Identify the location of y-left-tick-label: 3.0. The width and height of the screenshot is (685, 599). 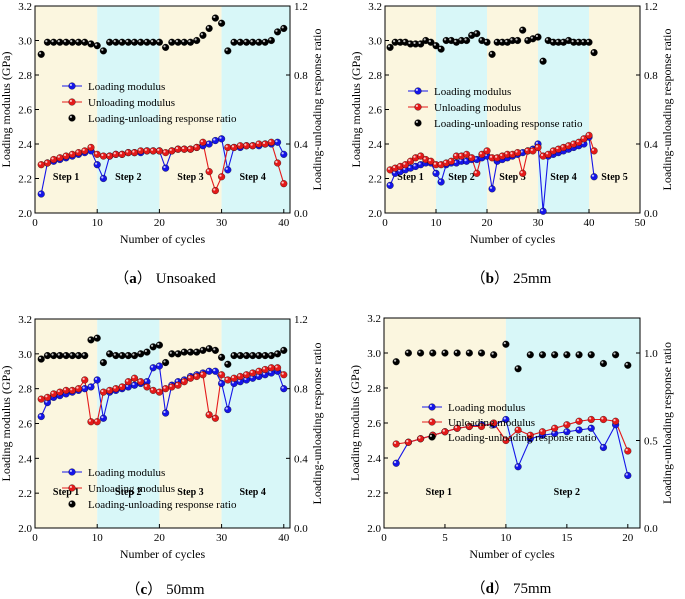
(25, 355).